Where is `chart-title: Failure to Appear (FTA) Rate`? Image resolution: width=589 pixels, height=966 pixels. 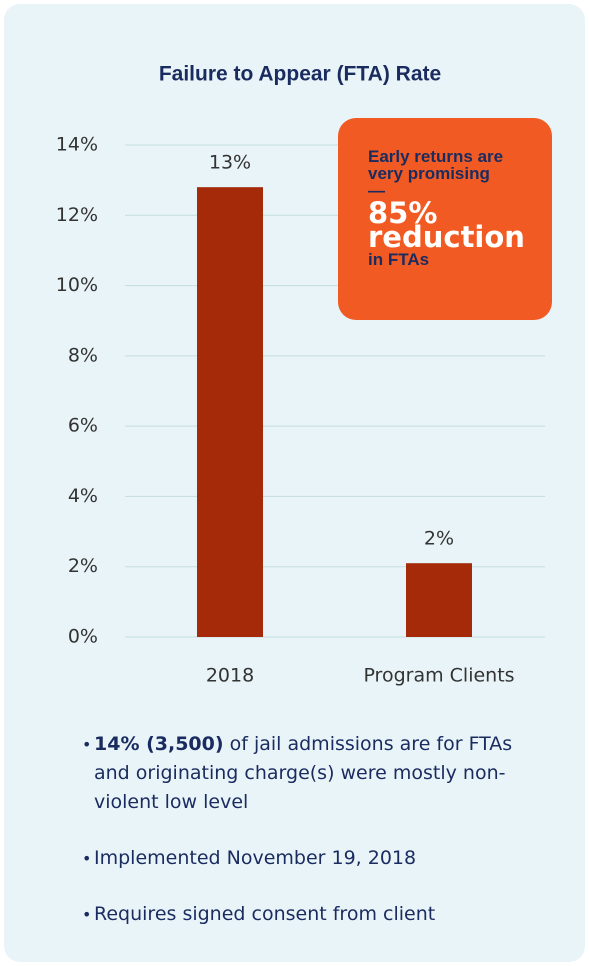
chart-title: Failure to Appear (FTA) Rate is located at coordinates (300, 74).